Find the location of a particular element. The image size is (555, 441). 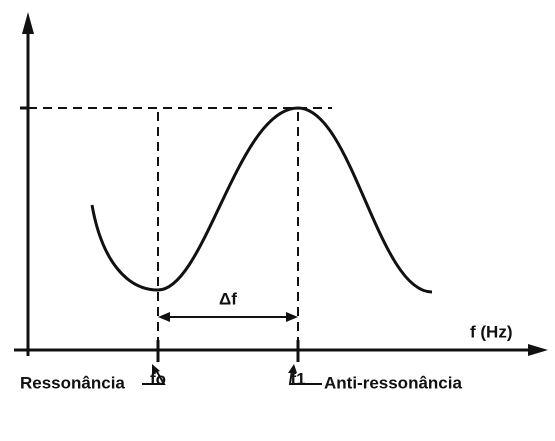

x-axis-arrow is located at coordinates (538, 350).